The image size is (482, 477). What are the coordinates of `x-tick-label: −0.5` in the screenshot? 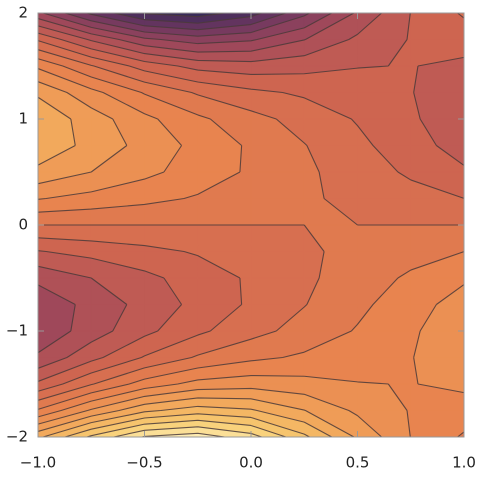 It's located at (144, 463).